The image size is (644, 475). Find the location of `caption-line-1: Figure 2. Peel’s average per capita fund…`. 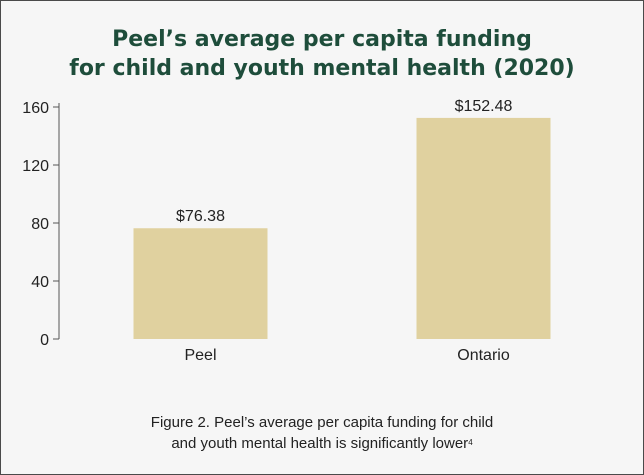

caption-line-1: Figure 2. Peel’s average per capita fund… is located at coordinates (322, 422).